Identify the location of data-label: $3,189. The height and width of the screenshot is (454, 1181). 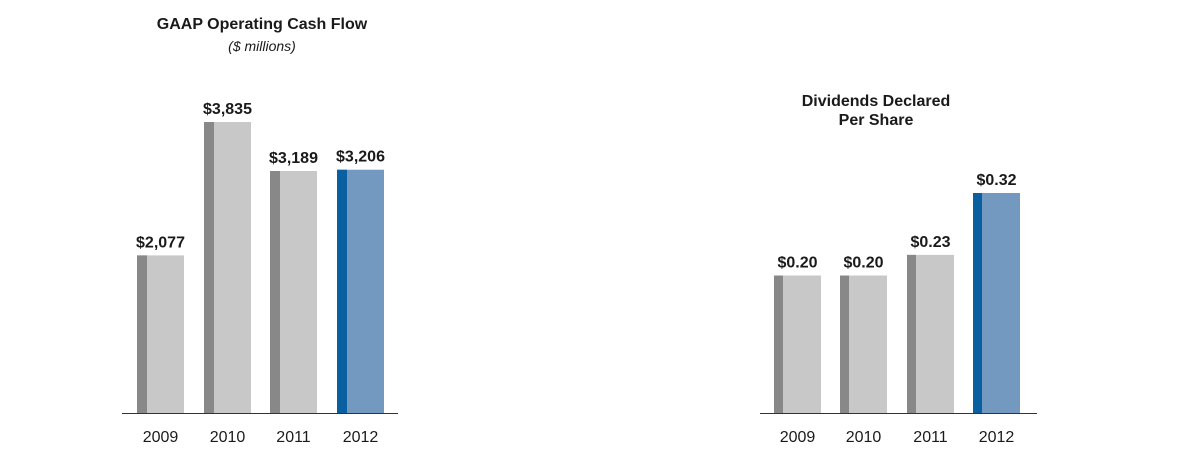
(293, 158).